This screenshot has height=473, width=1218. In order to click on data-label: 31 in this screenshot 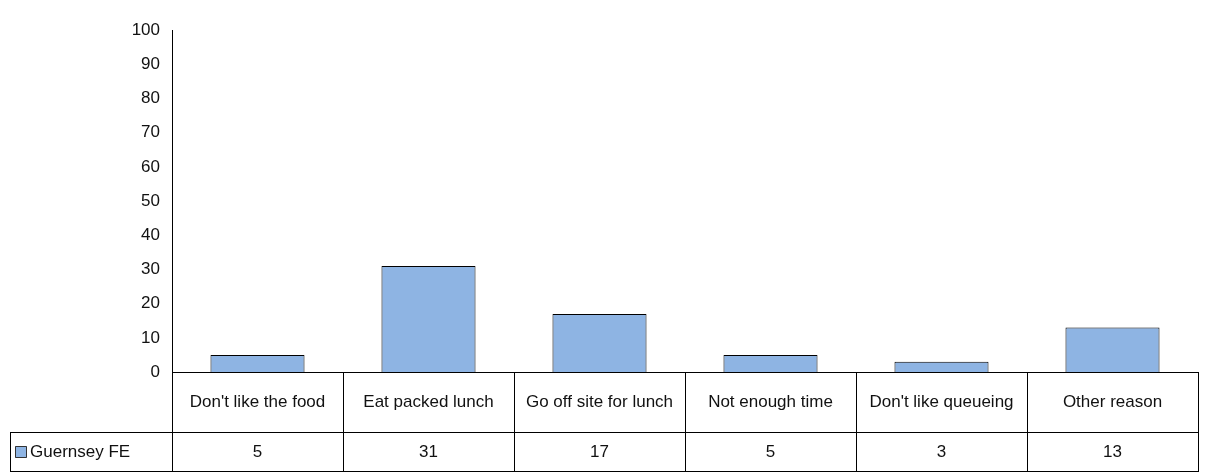, I will do `click(428, 451)`.